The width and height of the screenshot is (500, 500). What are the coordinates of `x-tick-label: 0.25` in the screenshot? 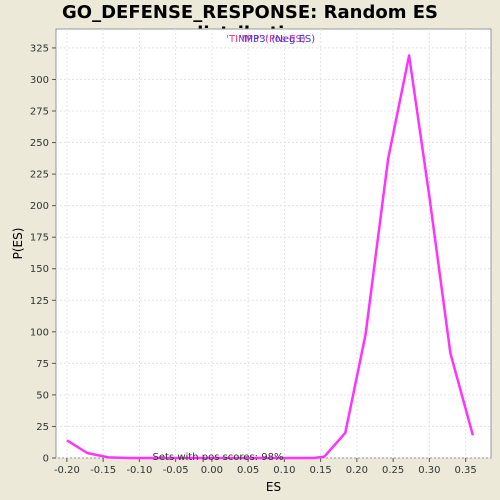 It's located at (393, 470).